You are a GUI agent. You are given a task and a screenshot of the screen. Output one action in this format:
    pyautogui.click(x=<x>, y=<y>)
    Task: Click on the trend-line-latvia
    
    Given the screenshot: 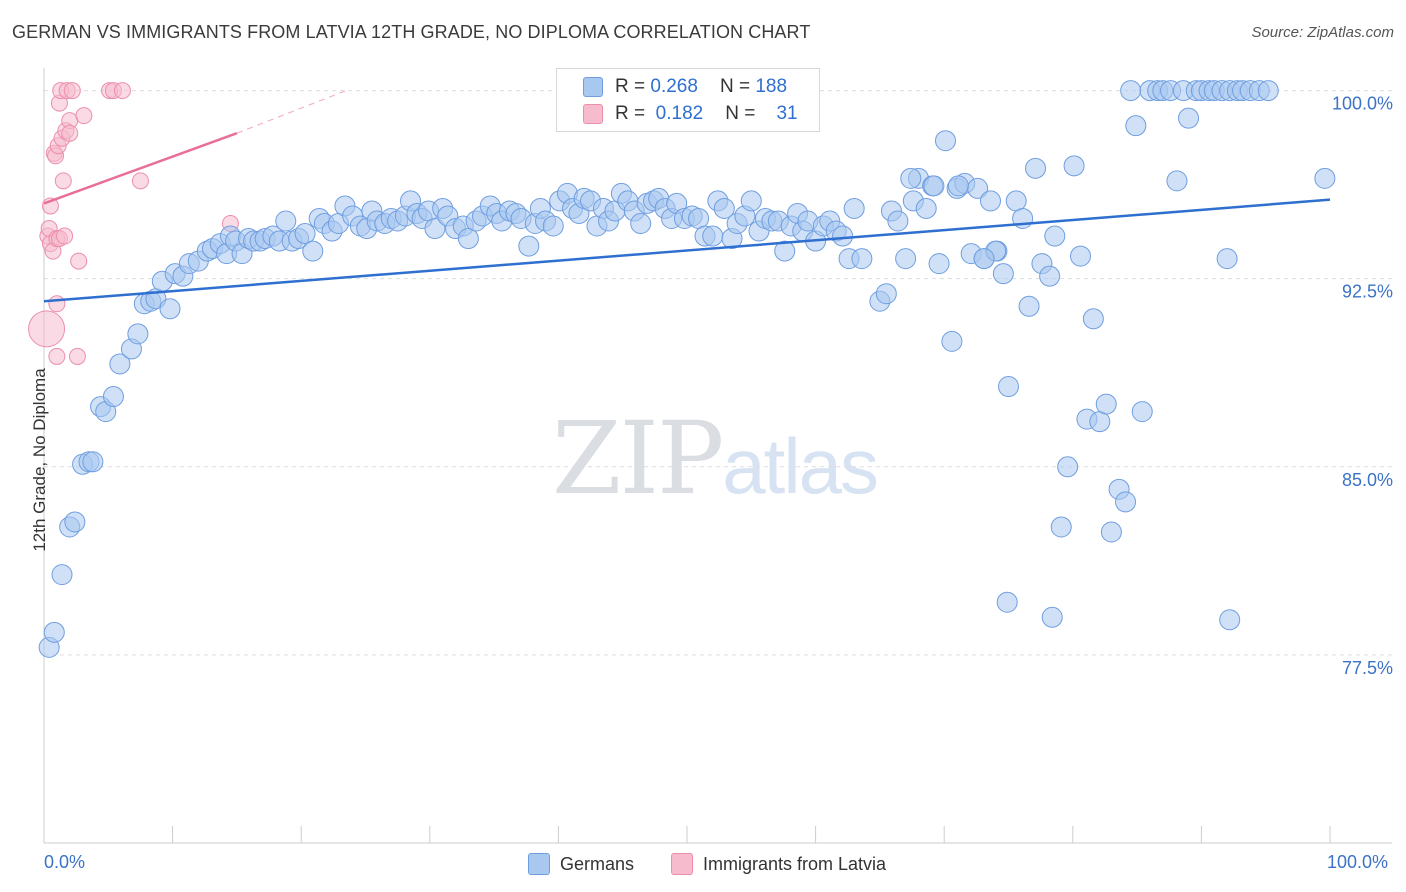 What is the action you would take?
    pyautogui.click(x=140, y=168)
    